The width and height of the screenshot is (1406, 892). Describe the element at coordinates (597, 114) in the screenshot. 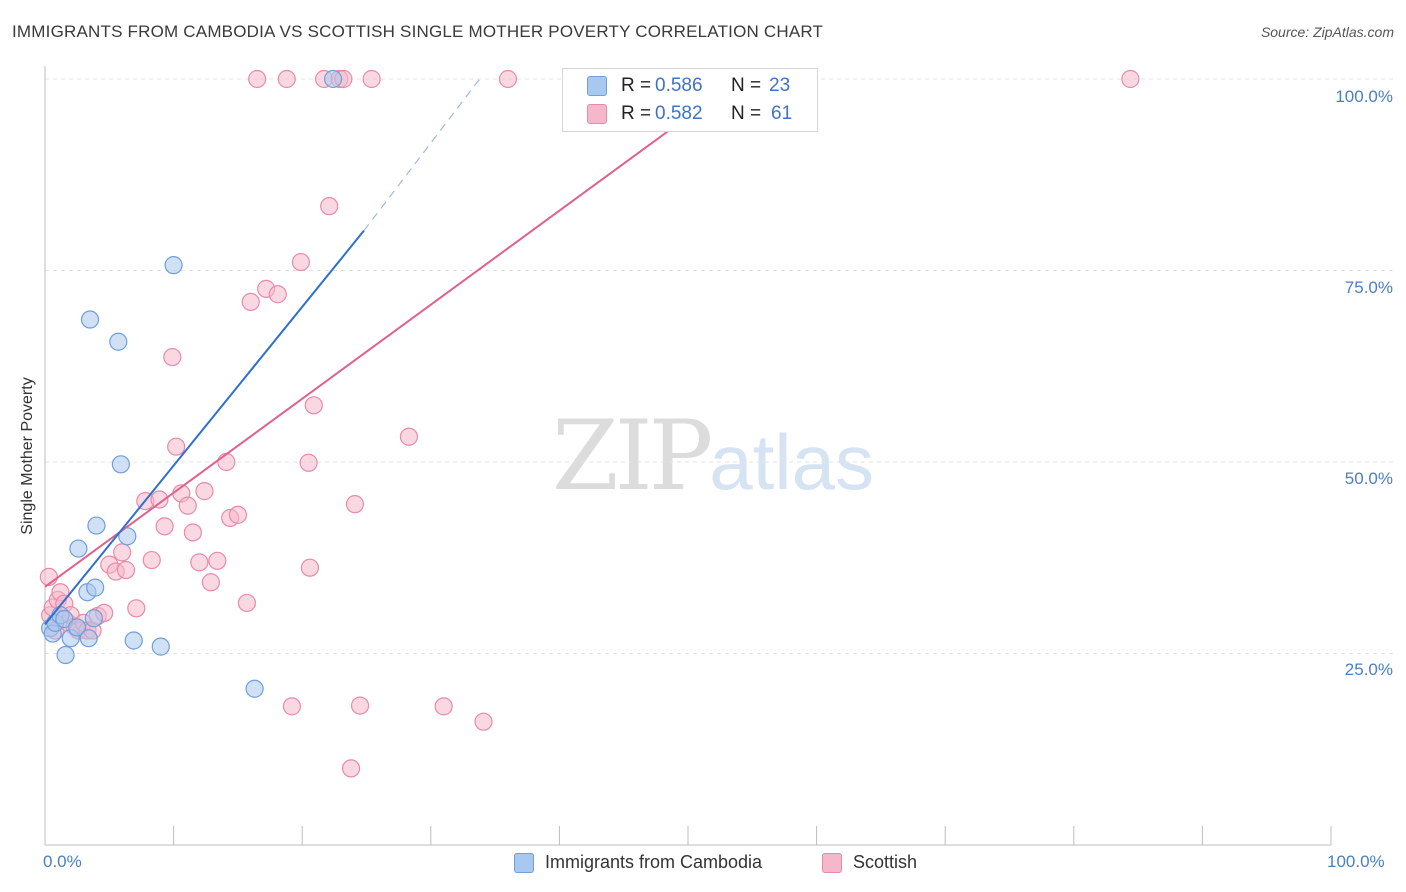

I see `legend-swatch-scottish` at that location.